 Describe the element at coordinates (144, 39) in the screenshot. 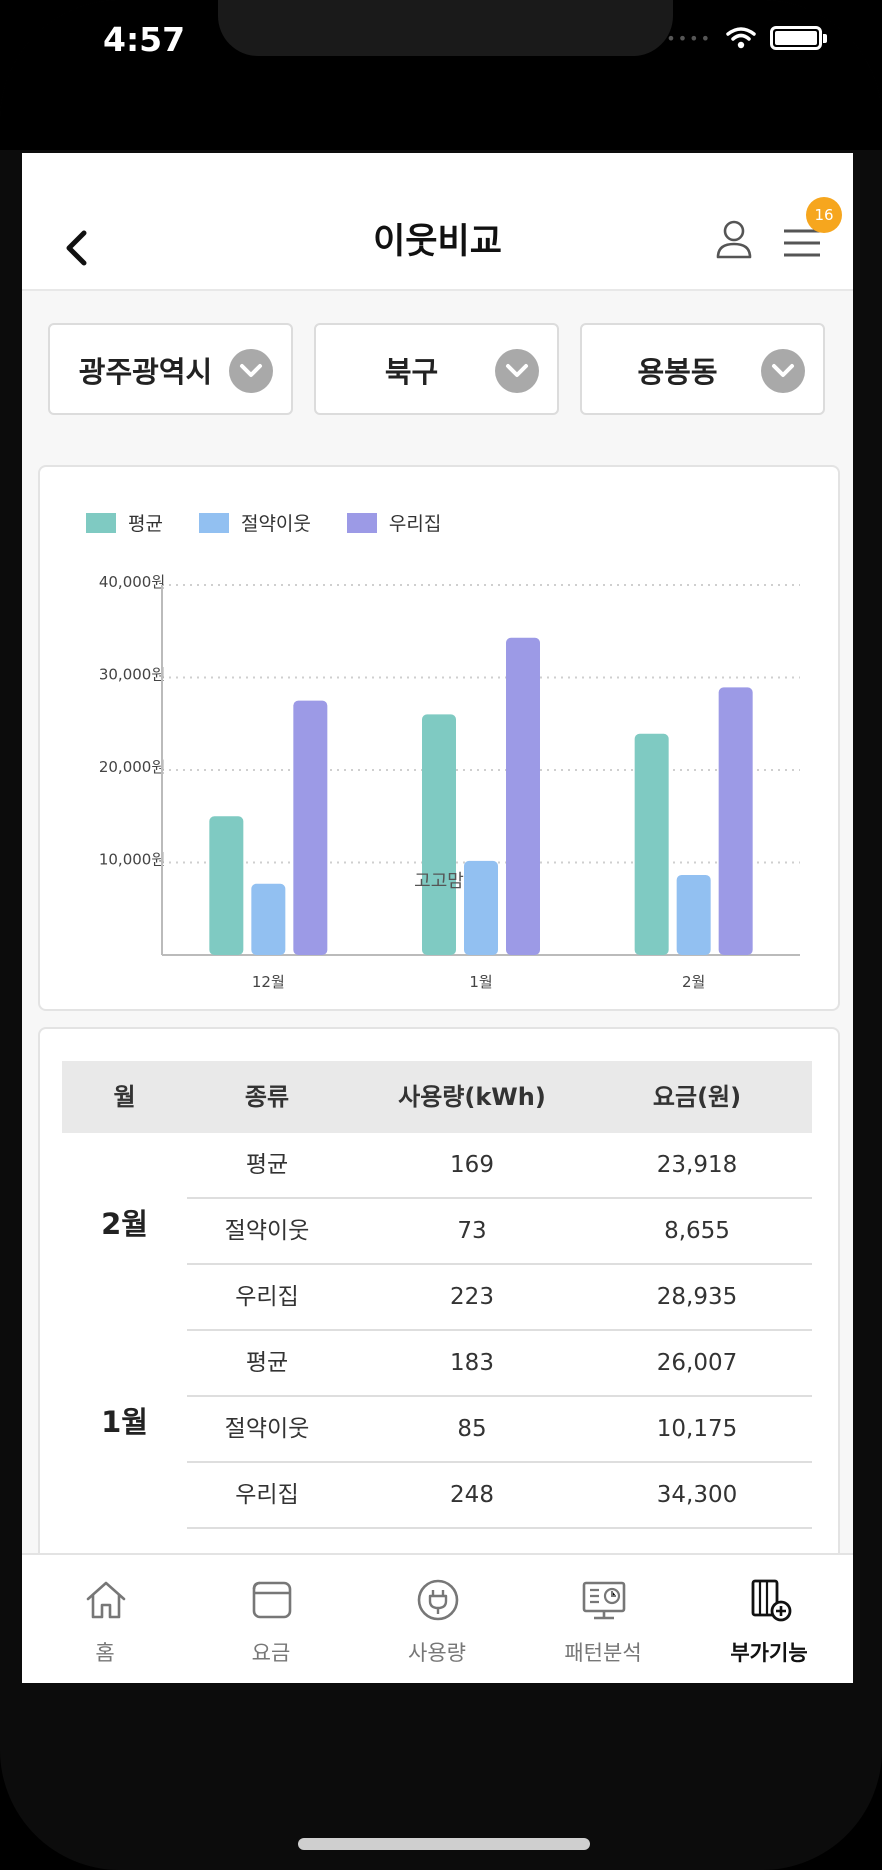

I see `status-time: 4:57` at that location.